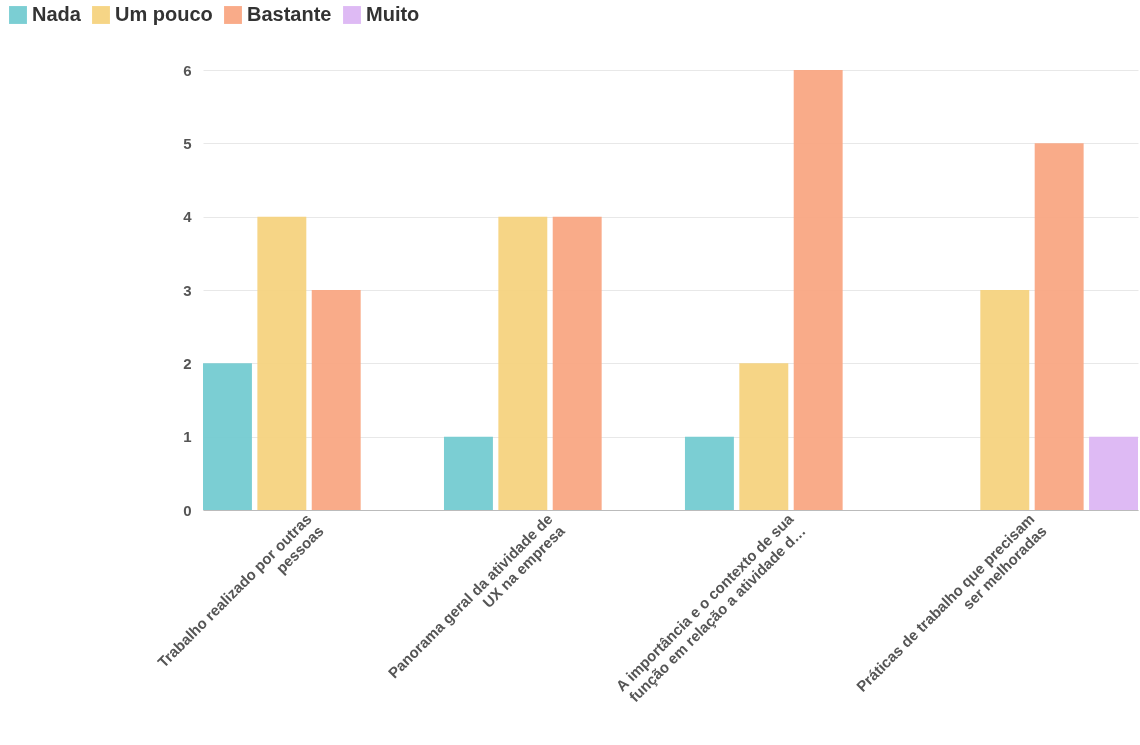 This screenshot has width=1140, height=745. I want to click on legend-label: Um pouco, so click(164, 14).